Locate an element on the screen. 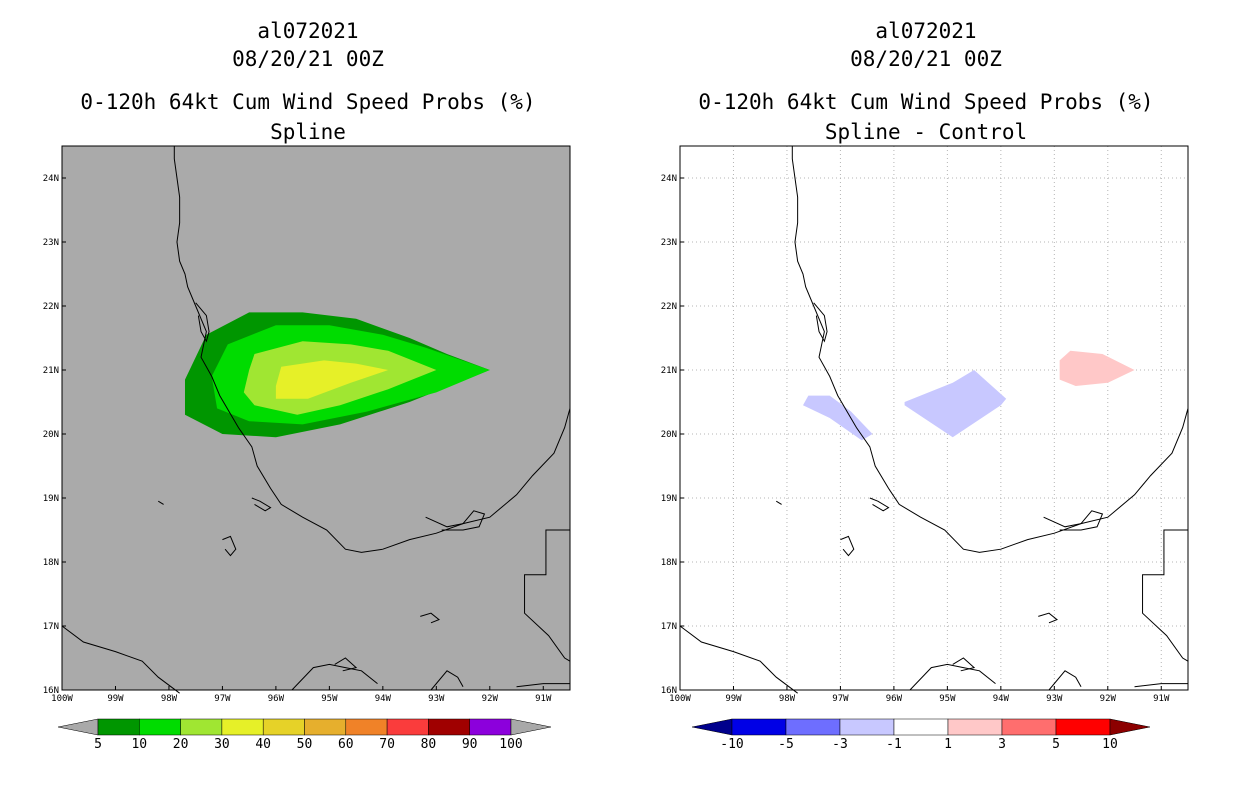 Image resolution: width=1236 pixels, height=804 pixels. colorbar-label: 20 is located at coordinates (181, 744).